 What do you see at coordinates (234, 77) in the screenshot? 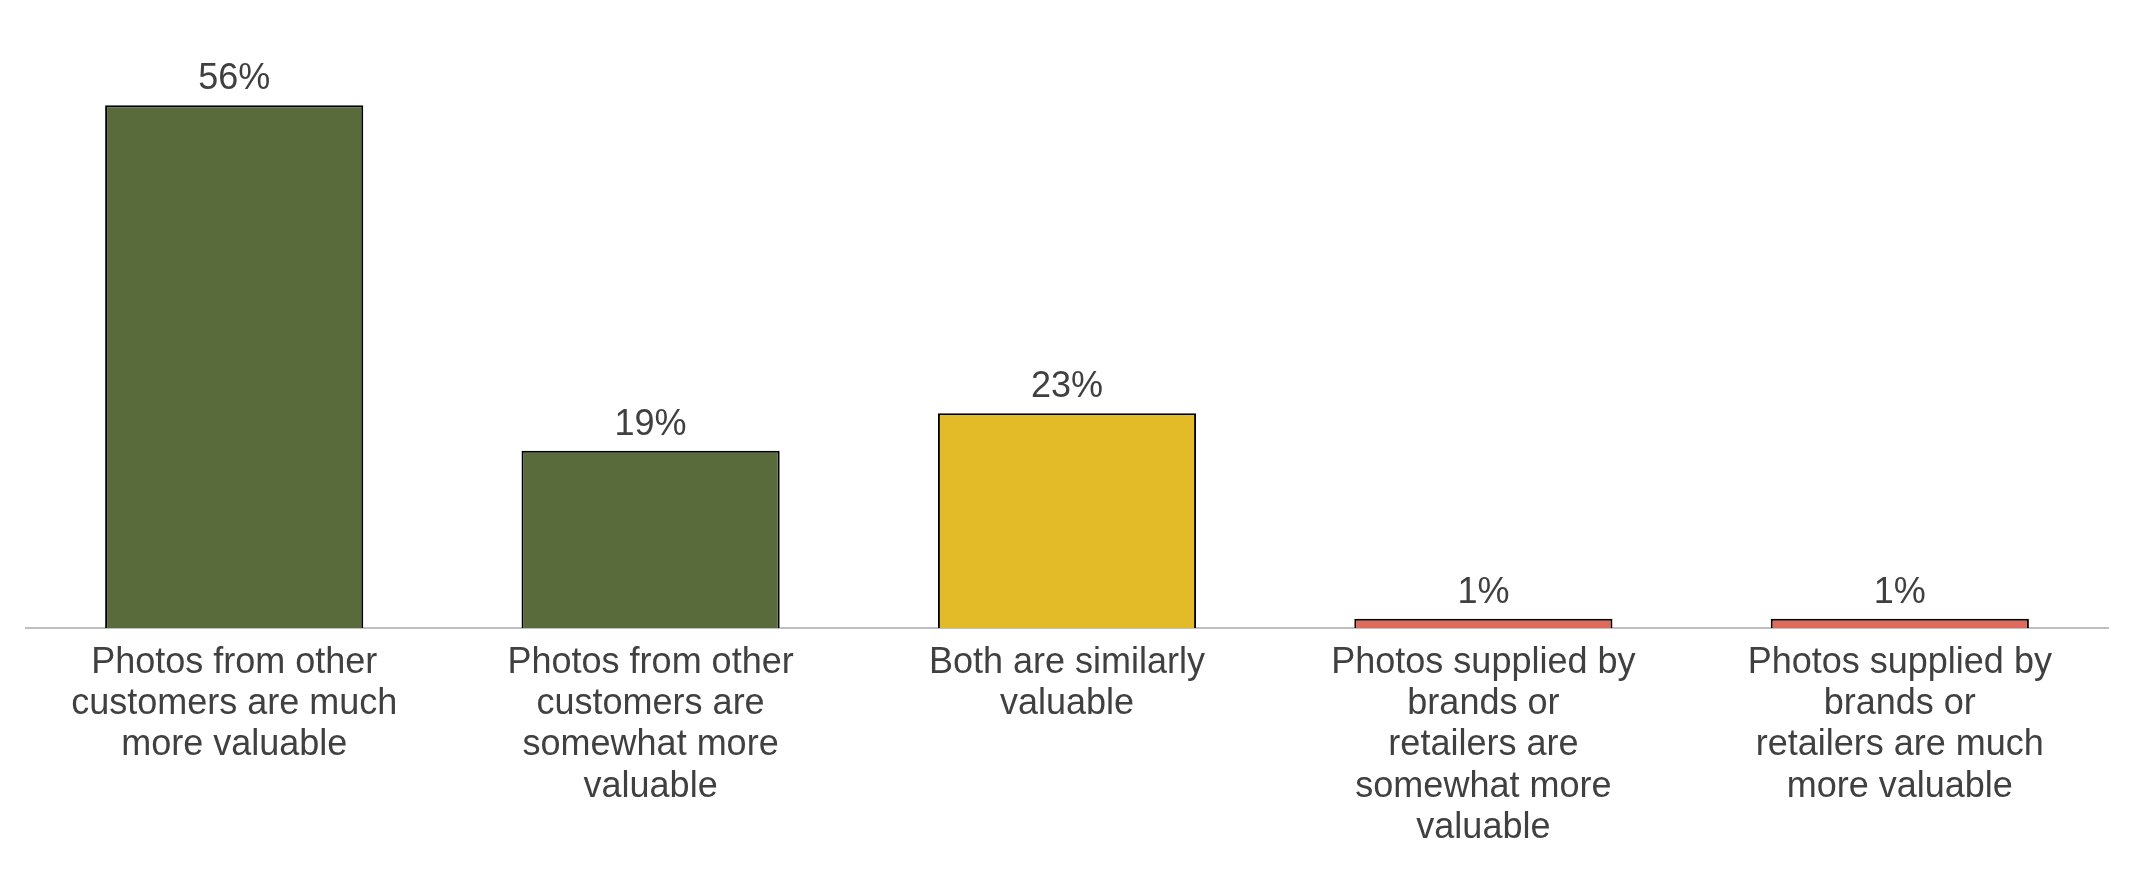
I see `data-label: 56%` at bounding box center [234, 77].